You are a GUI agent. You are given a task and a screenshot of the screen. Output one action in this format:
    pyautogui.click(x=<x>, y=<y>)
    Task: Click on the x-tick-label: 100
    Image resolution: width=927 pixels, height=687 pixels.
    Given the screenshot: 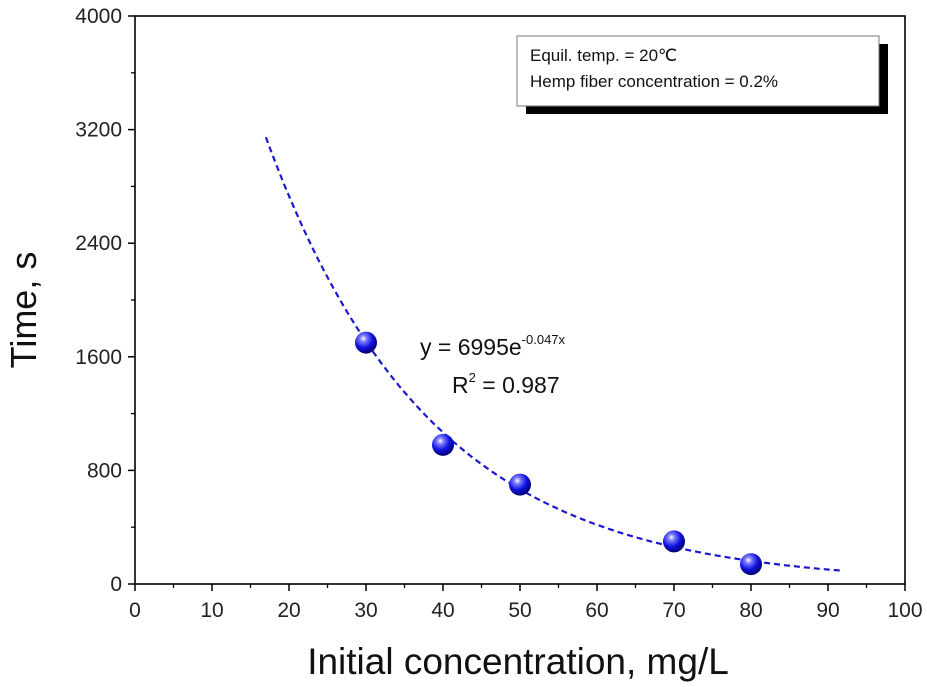 What is the action you would take?
    pyautogui.click(x=904, y=610)
    